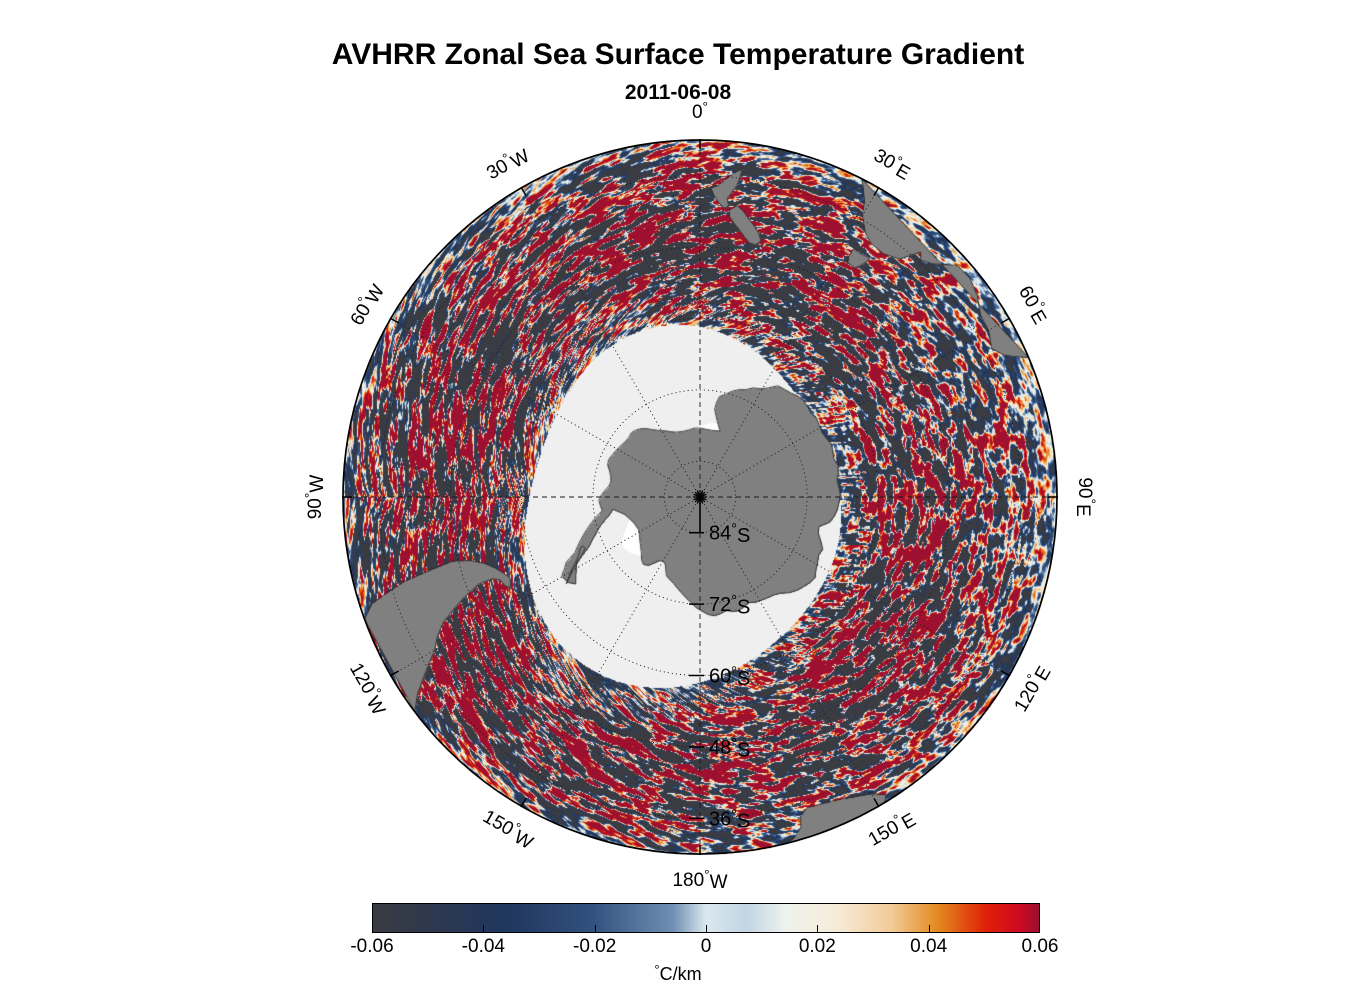 The height and width of the screenshot is (1000, 1356). Describe the element at coordinates (595, 946) in the screenshot. I see `colorbar-tick-label: -0.02` at that location.